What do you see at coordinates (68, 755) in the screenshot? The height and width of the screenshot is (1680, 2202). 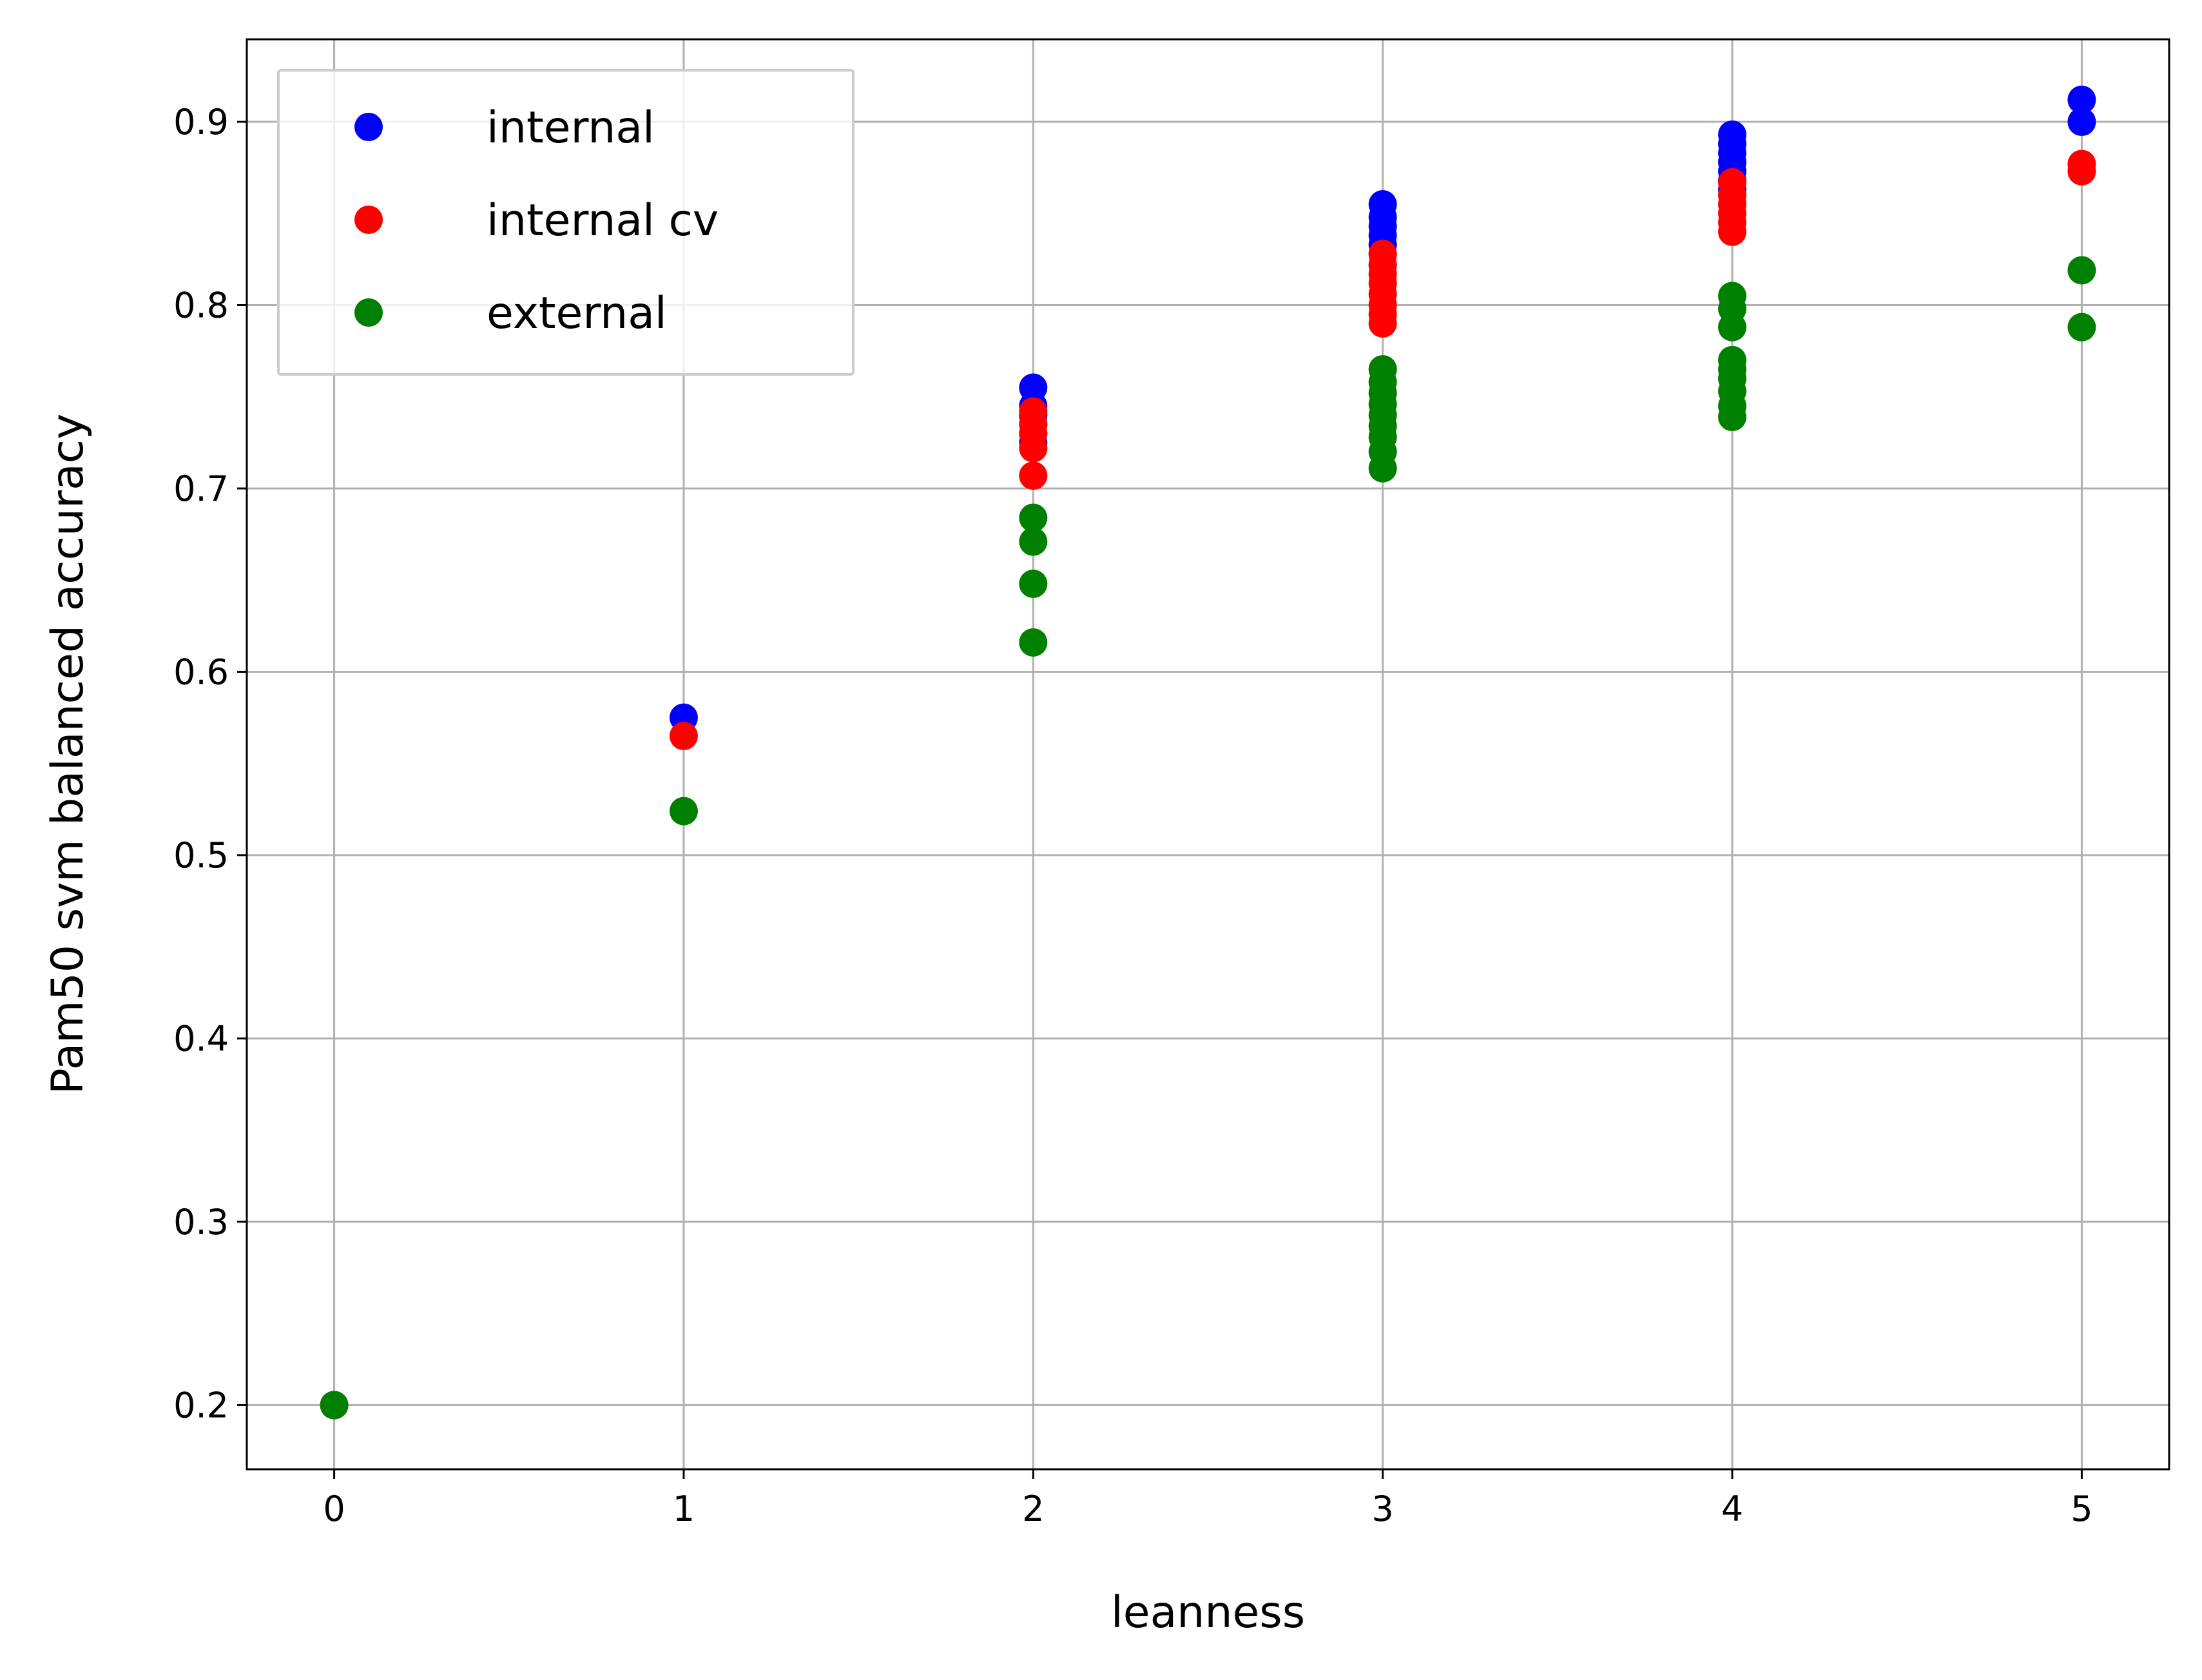 I see `y-axis-label: Pam50 svm balanced accuracy` at bounding box center [68, 755].